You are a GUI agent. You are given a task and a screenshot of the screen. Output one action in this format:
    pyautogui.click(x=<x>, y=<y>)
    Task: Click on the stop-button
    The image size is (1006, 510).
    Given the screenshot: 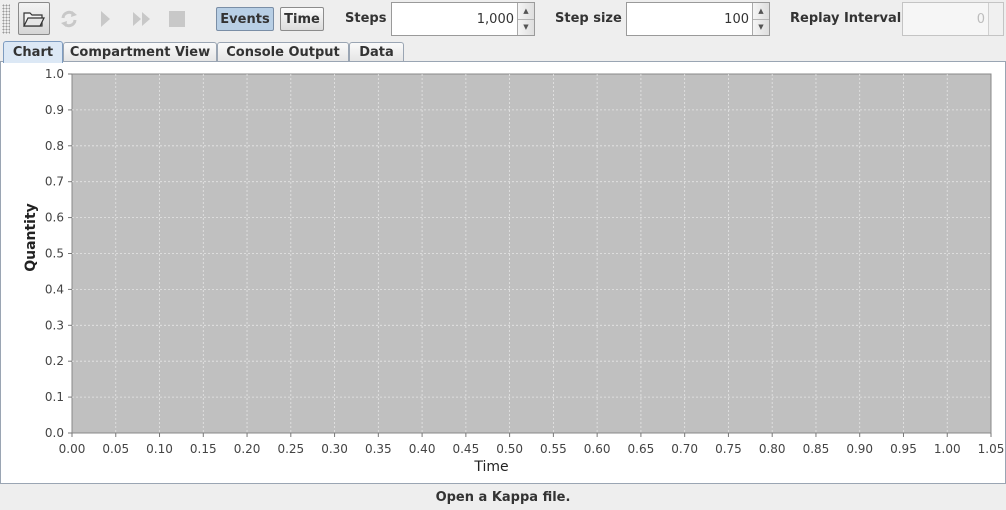 What is the action you would take?
    pyautogui.click(x=177, y=18)
    